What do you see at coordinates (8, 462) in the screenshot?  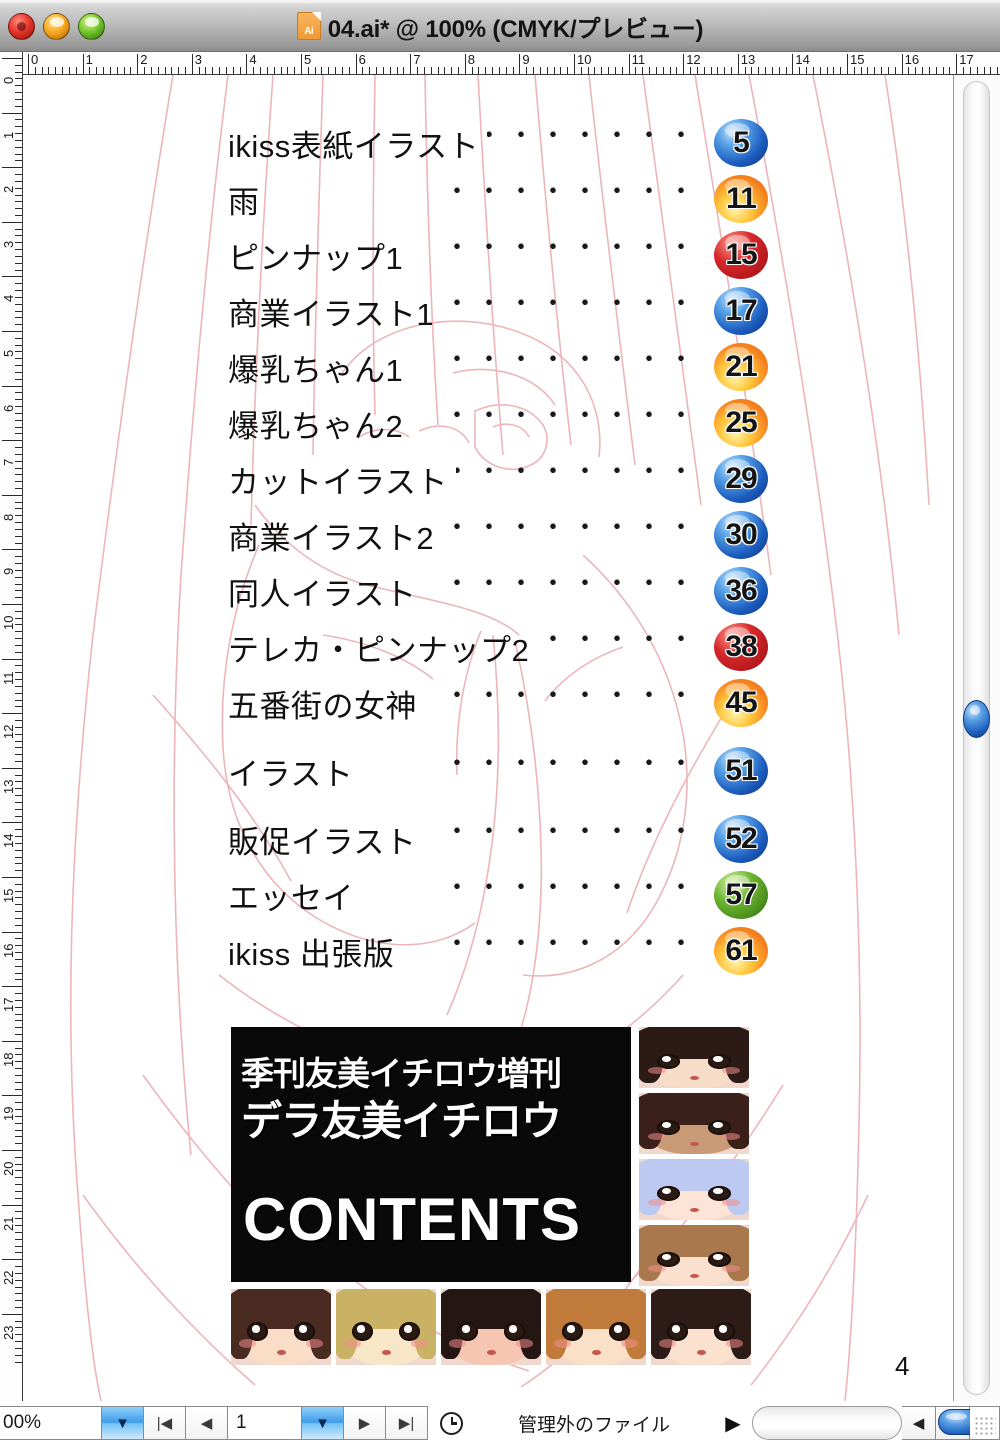 I see `ruler-label: 7` at bounding box center [8, 462].